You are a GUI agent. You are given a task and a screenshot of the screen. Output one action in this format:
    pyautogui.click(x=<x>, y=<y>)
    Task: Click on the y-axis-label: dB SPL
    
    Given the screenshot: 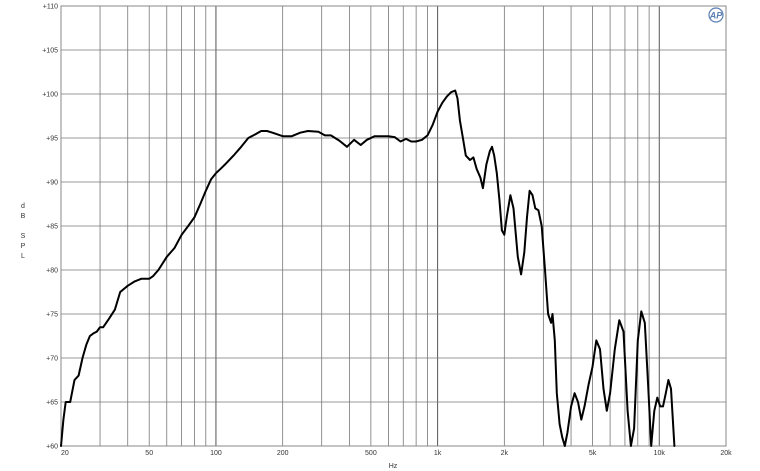 What is the action you would take?
    pyautogui.click(x=23, y=231)
    